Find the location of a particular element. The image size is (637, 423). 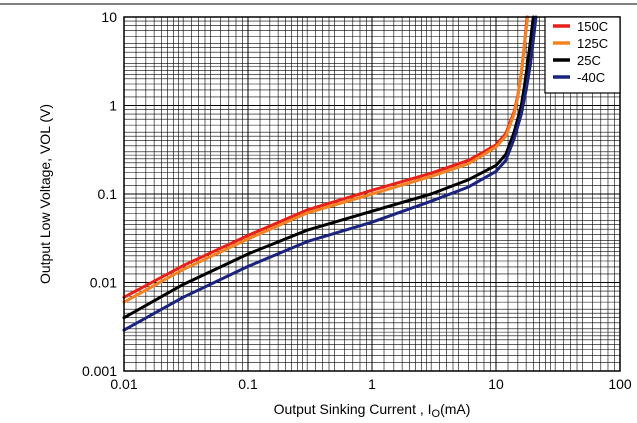

x-axis-label-main: Output Sinking Current , I is located at coordinates (353, 409).